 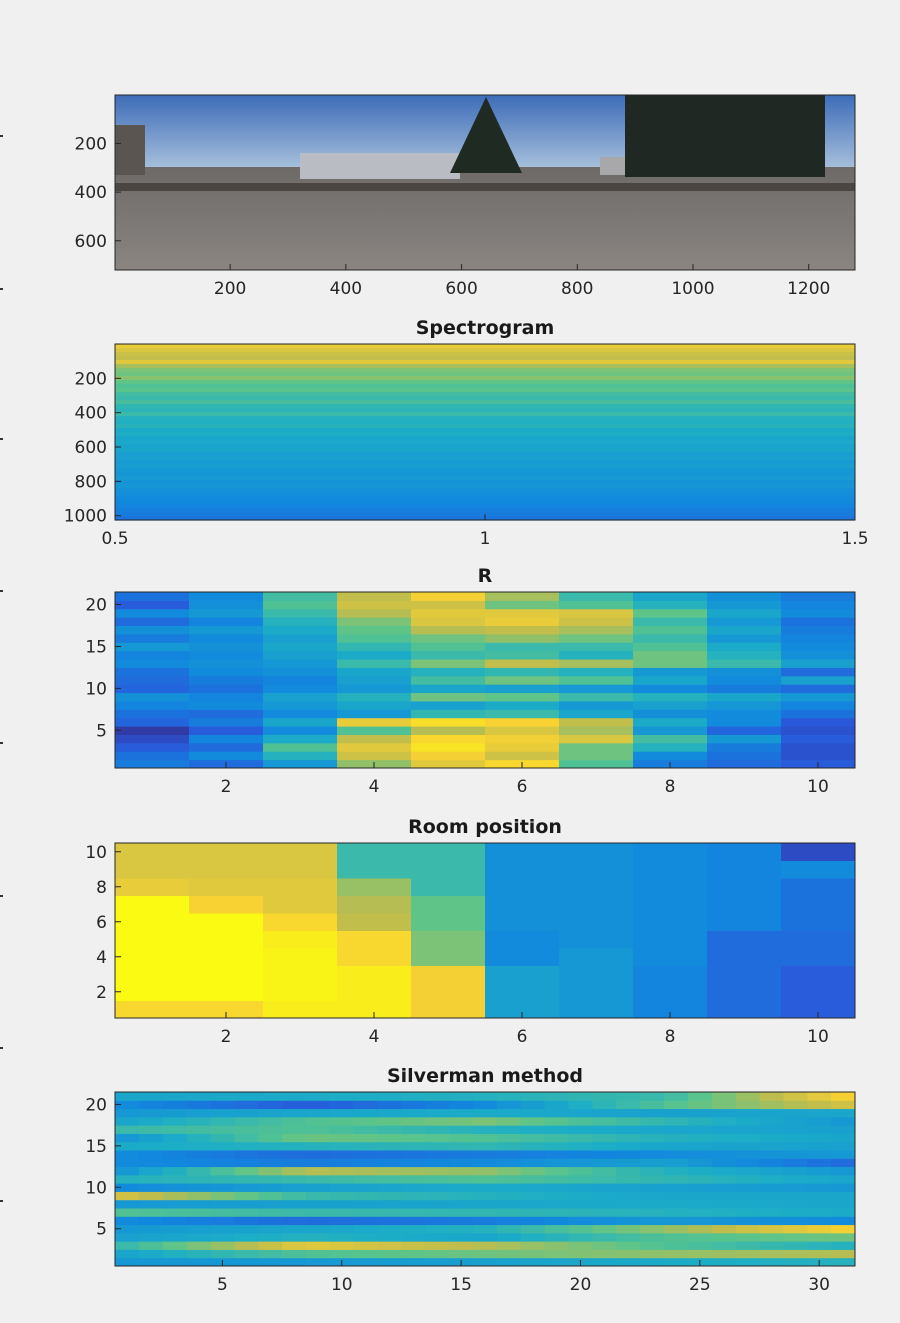 What do you see at coordinates (670, 787) in the screenshot?
I see `x-tick-label: 8` at bounding box center [670, 787].